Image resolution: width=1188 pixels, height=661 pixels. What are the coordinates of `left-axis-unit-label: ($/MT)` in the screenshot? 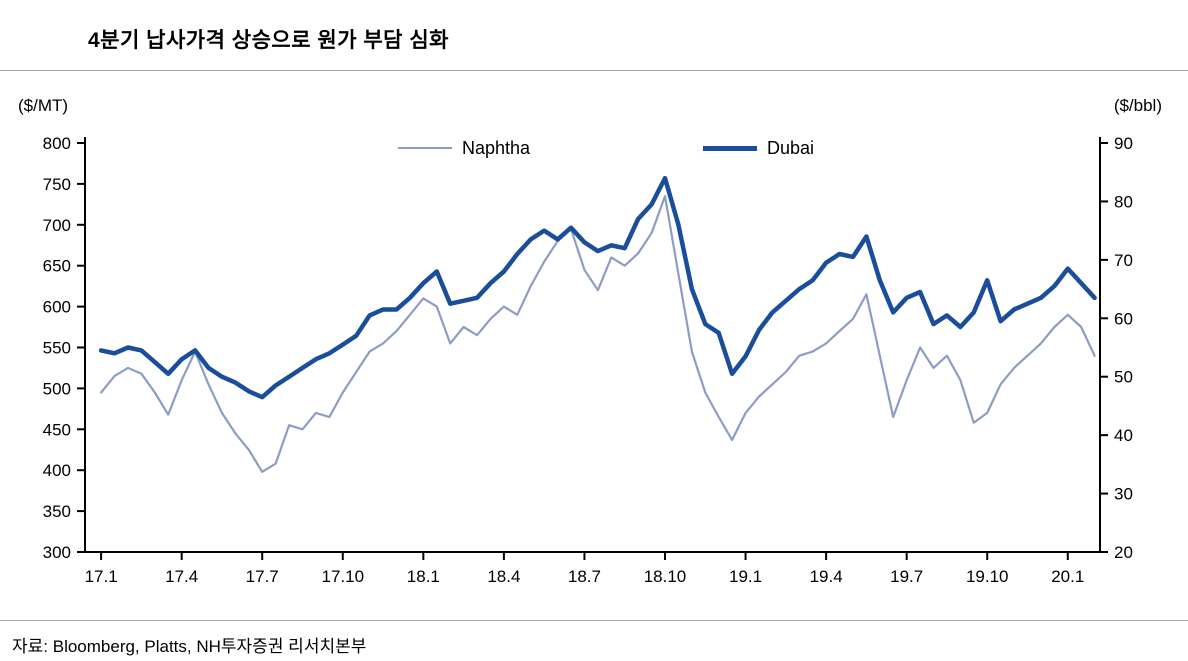 It's located at (43, 105).